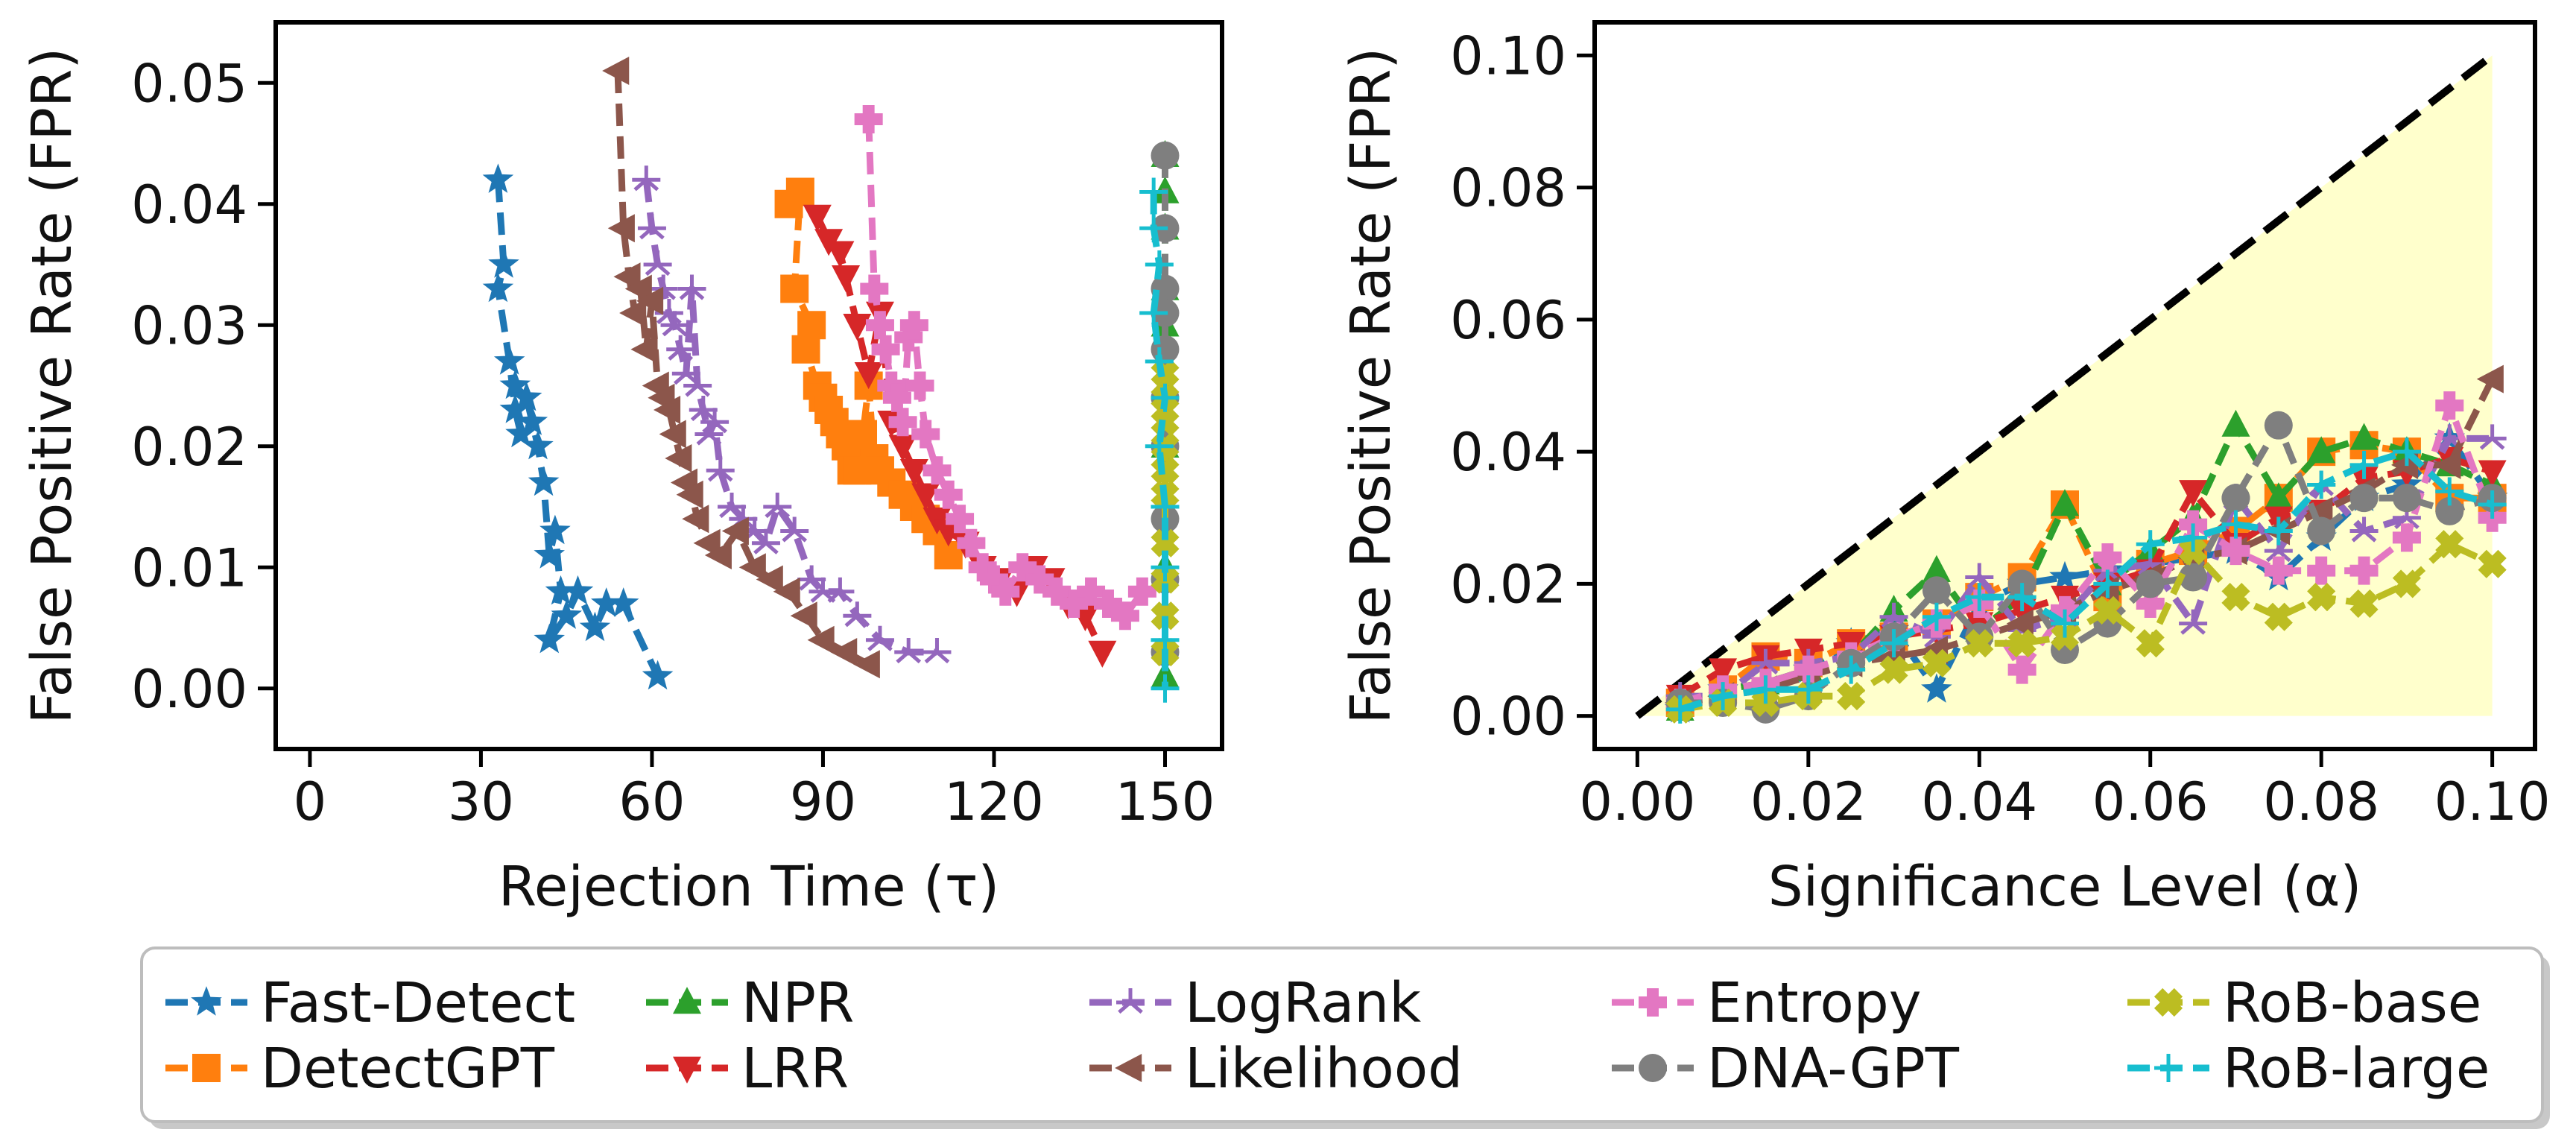 This screenshot has height=1144, width=2576. What do you see at coordinates (1653, 1068) in the screenshot?
I see `legend-marker-dna-gpt` at bounding box center [1653, 1068].